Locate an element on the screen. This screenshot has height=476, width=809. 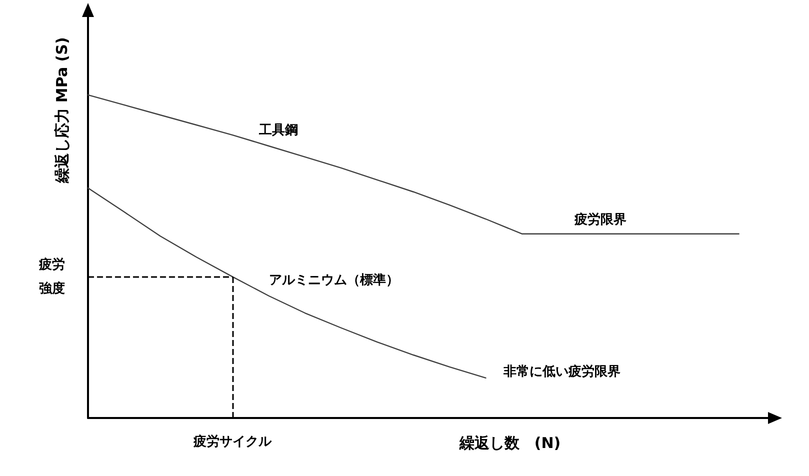
series-label: 工具鋼 is located at coordinates (278, 130).